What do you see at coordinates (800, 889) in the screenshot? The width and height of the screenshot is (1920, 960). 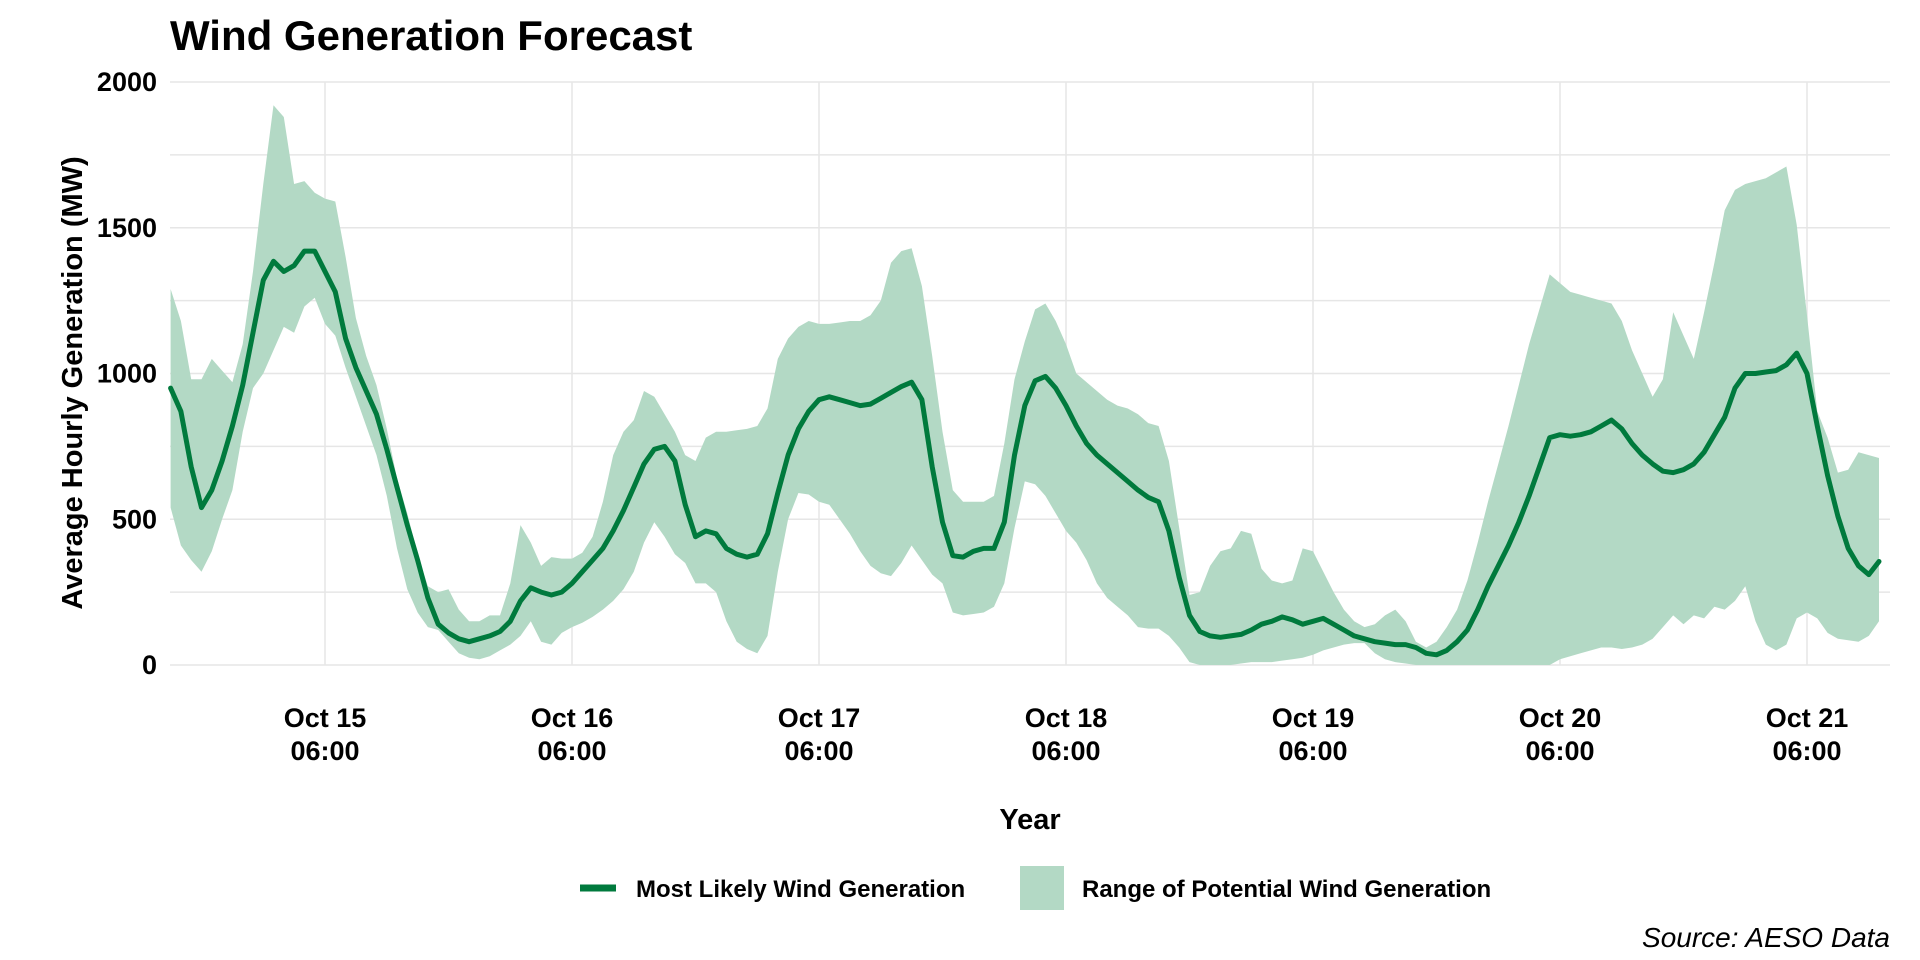 I see `legend-label-line: Most Likely Wind Generation` at bounding box center [800, 889].